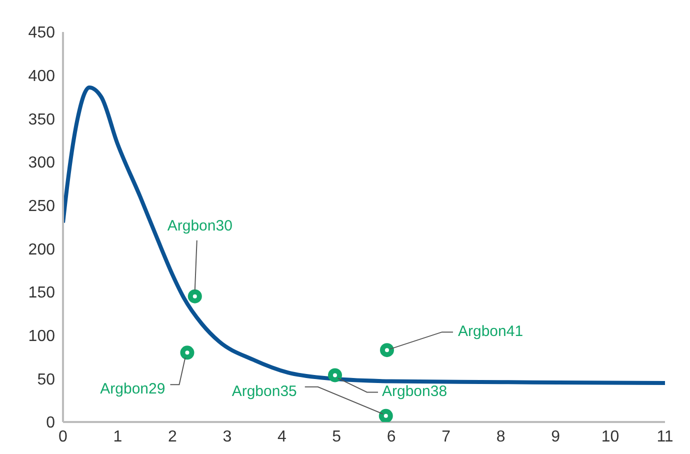 The width and height of the screenshot is (690, 454). What do you see at coordinates (42, 33) in the screenshot?
I see `y-tick-label: 450` at bounding box center [42, 33].